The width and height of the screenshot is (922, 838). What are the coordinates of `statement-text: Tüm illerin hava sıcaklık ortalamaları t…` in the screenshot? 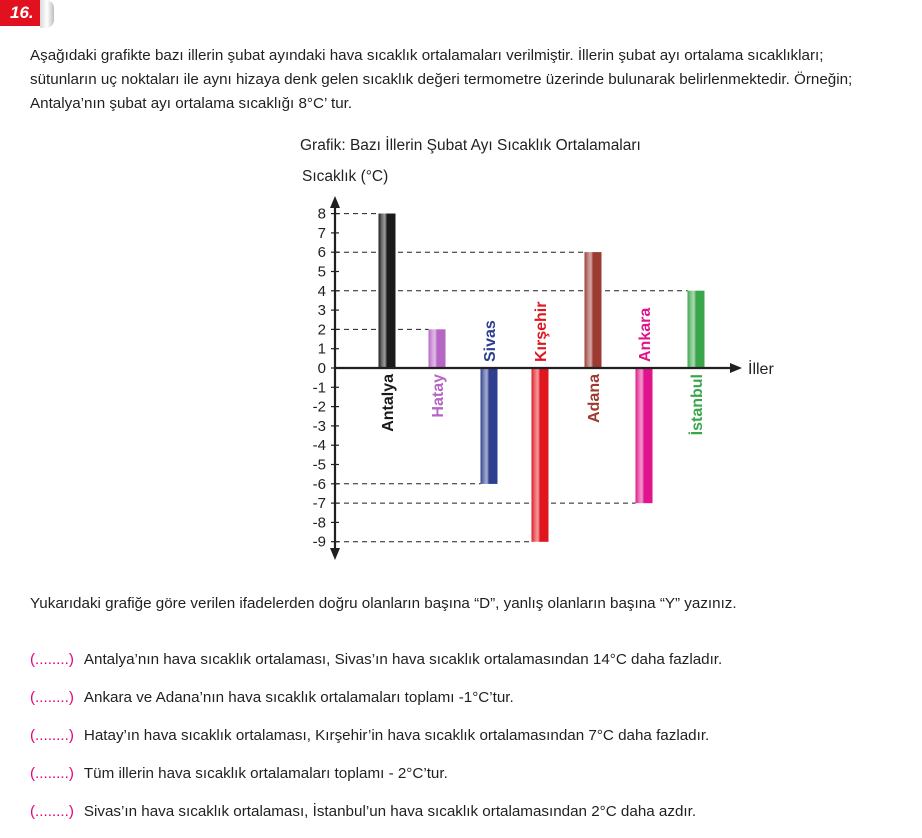 It's located at (265, 773).